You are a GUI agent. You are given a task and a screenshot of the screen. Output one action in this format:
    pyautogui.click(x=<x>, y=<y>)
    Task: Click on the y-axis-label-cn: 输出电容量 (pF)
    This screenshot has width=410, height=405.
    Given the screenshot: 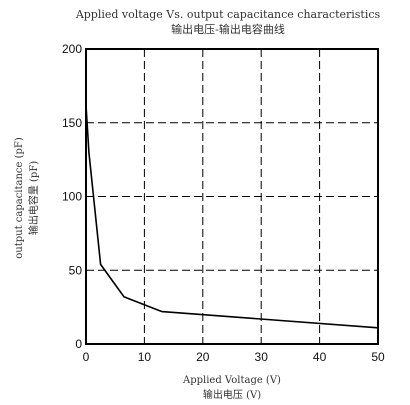 What is the action you would take?
    pyautogui.click(x=33, y=198)
    